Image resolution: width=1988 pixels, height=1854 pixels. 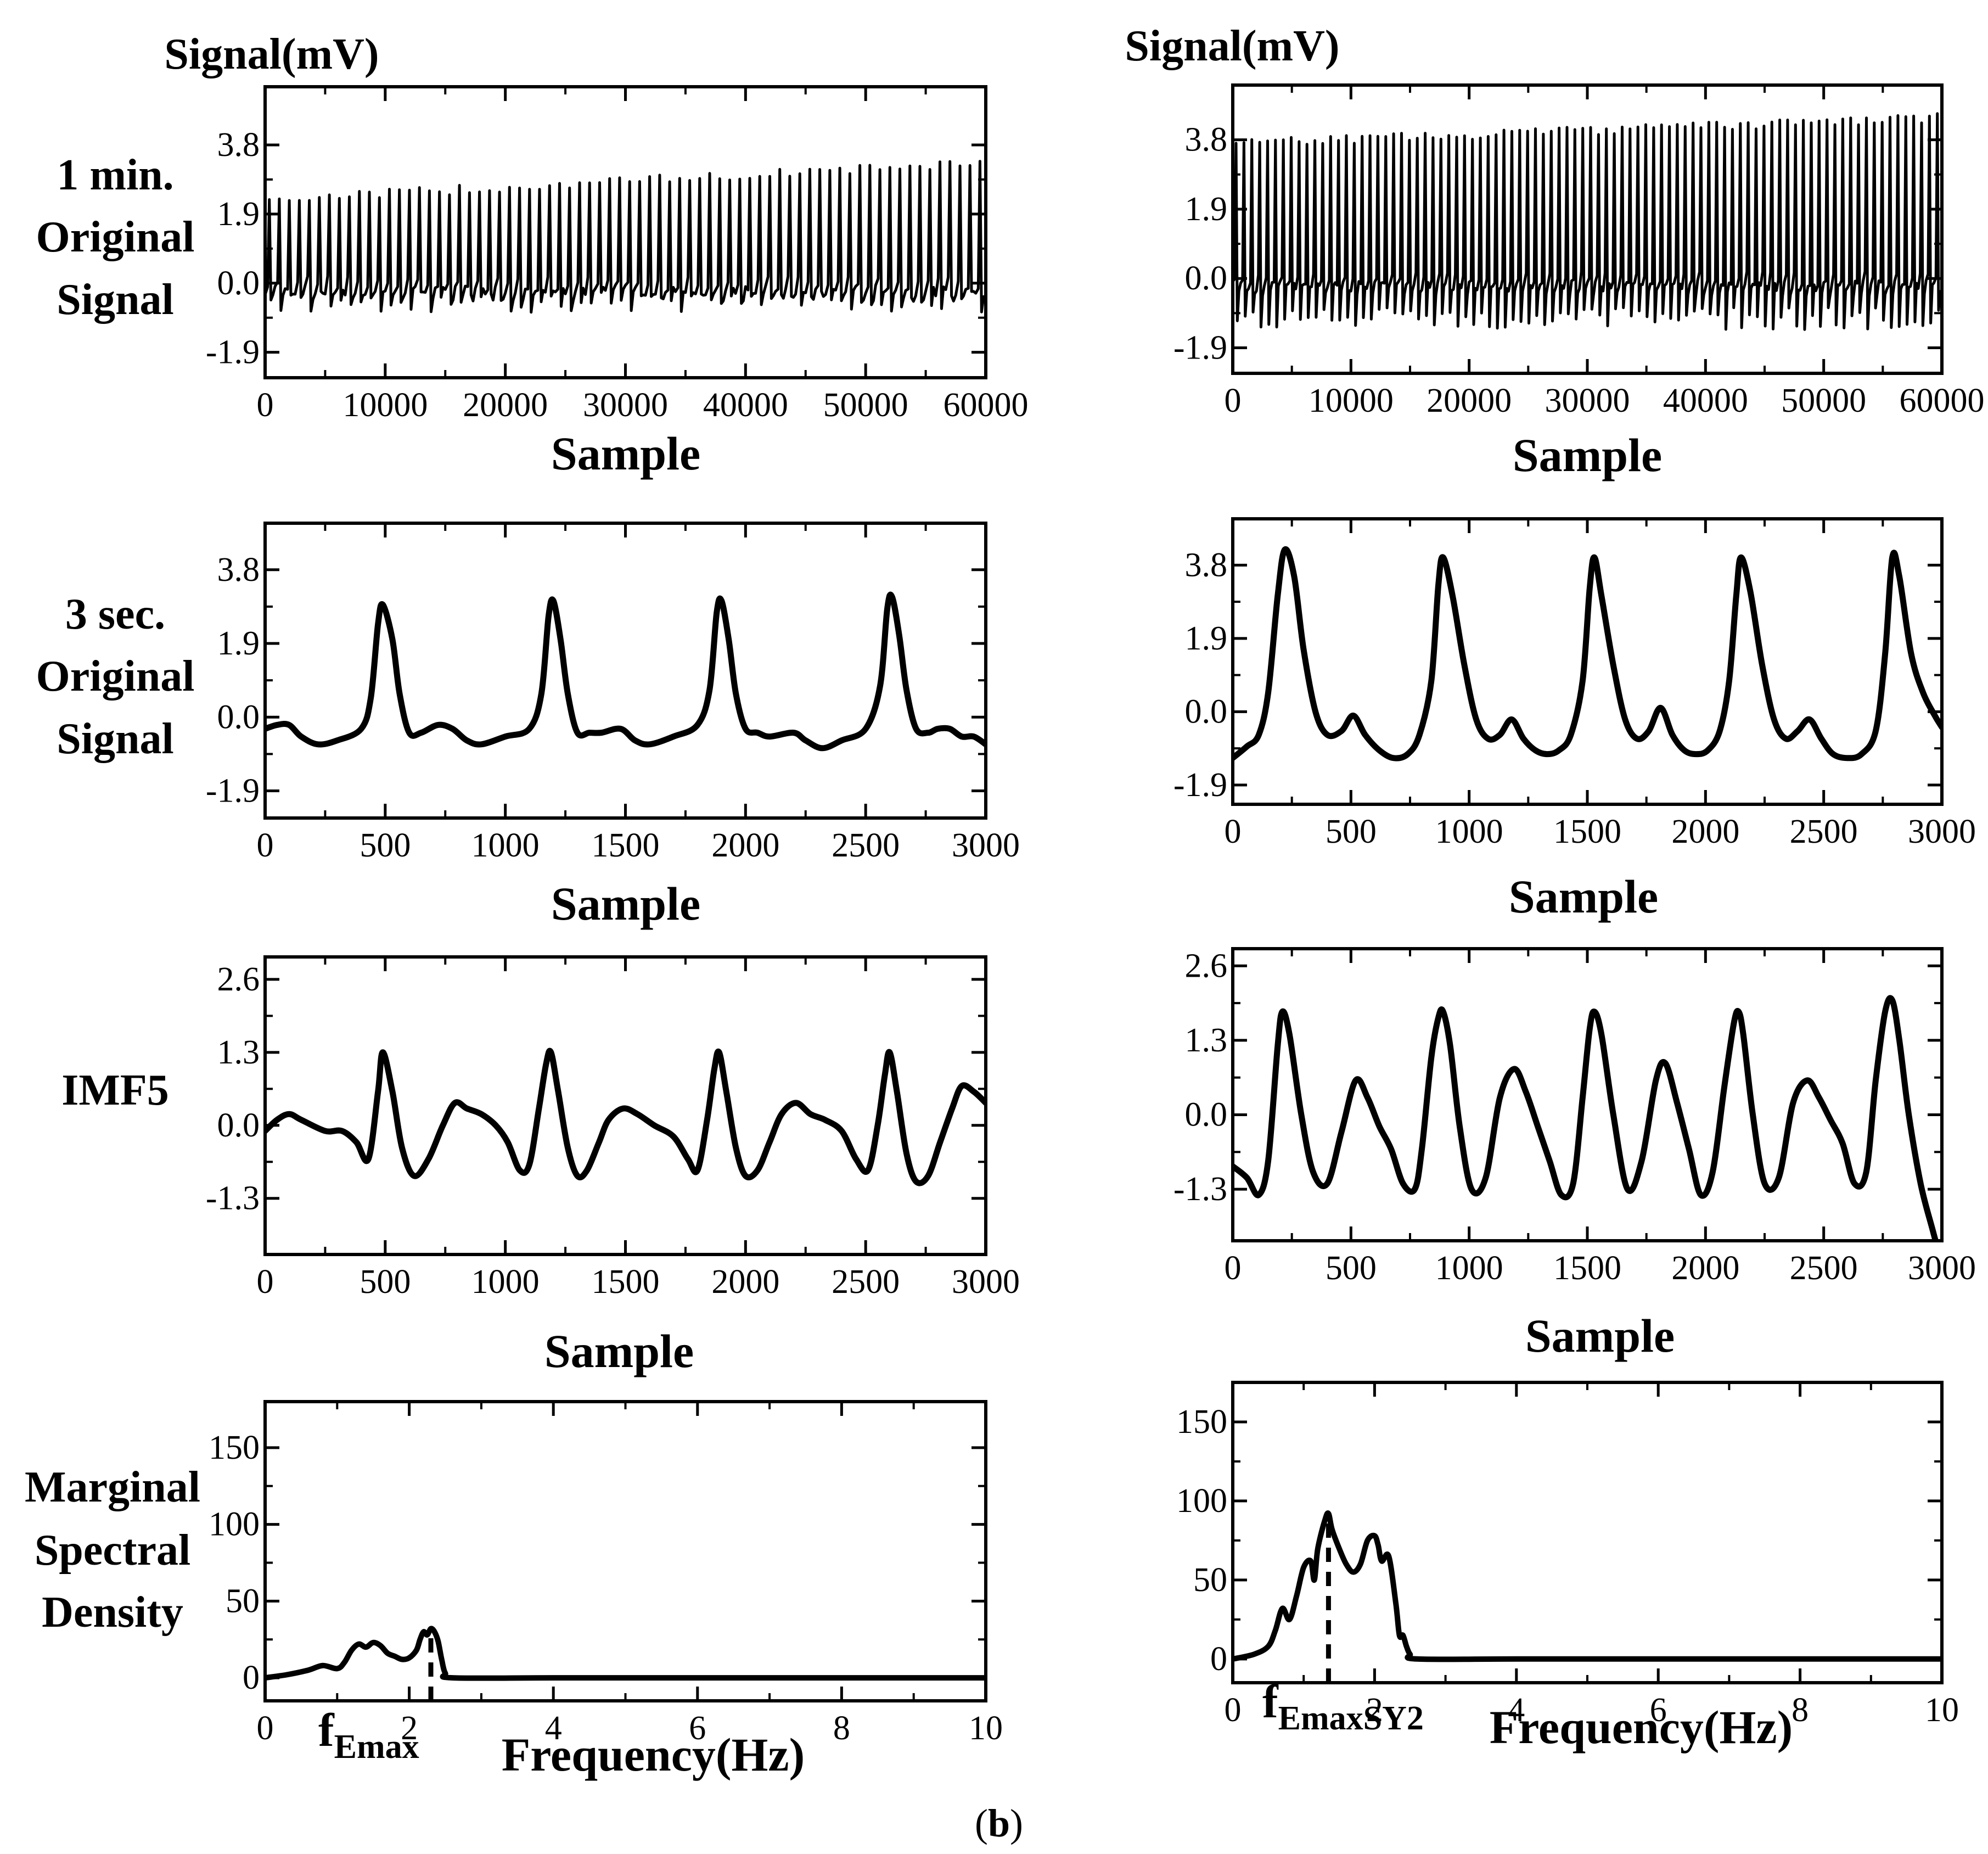 What do you see at coordinates (113, 1550) in the screenshot?
I see `row-label-left-row4-line2: Spectral` at bounding box center [113, 1550].